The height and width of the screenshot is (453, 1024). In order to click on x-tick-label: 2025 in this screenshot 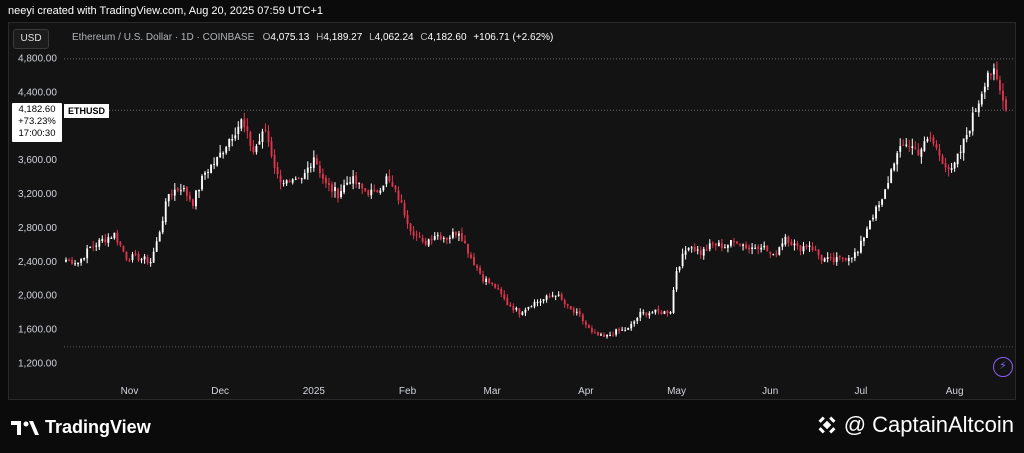, I will do `click(314, 391)`.